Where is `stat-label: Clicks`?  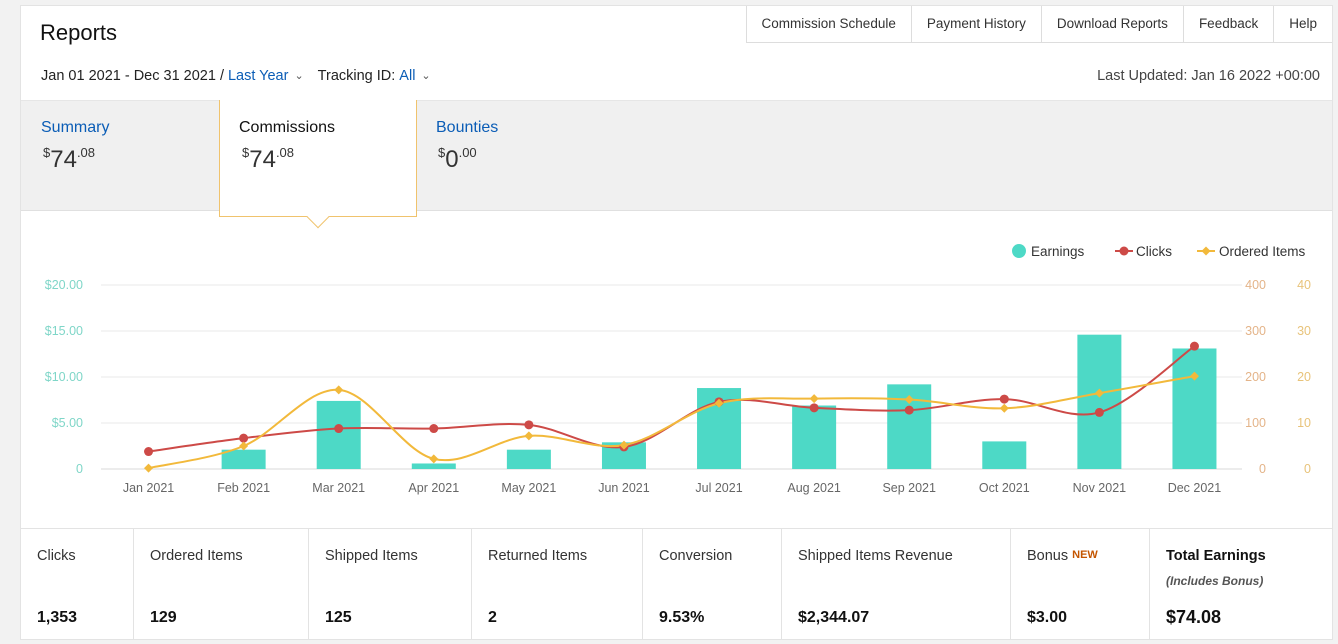 stat-label: Clicks is located at coordinates (56, 556).